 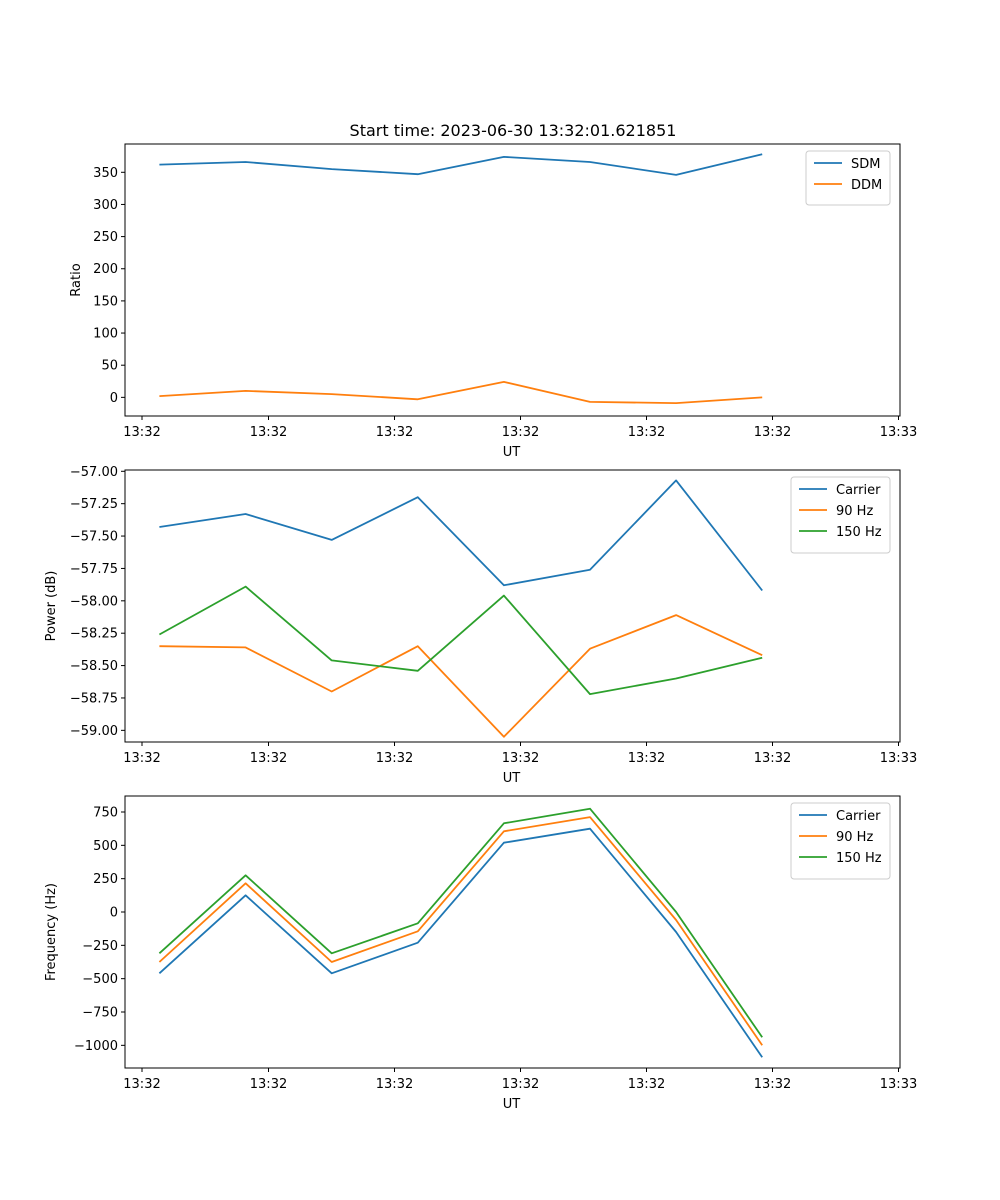 I want to click on y-axis-label: Frequency (Hz), so click(x=51, y=932).